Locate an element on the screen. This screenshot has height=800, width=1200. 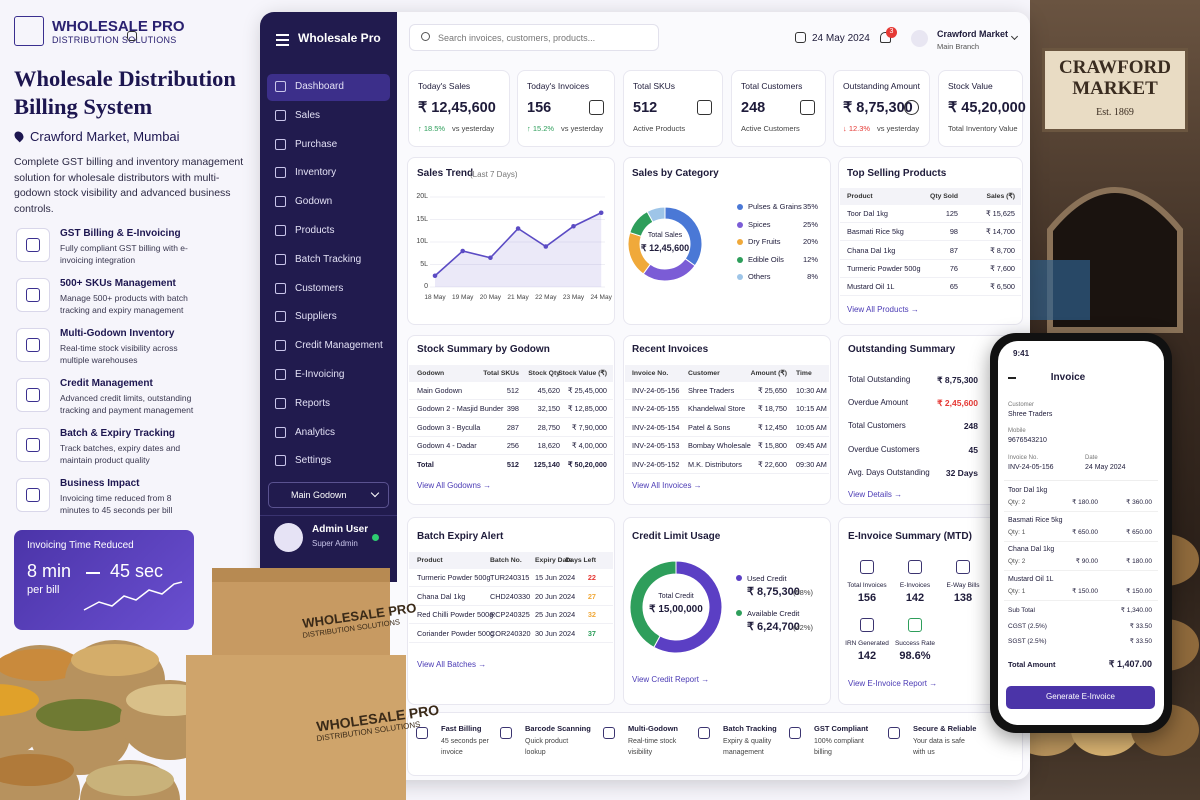
legend-label: Spices is located at coordinates (759, 224).